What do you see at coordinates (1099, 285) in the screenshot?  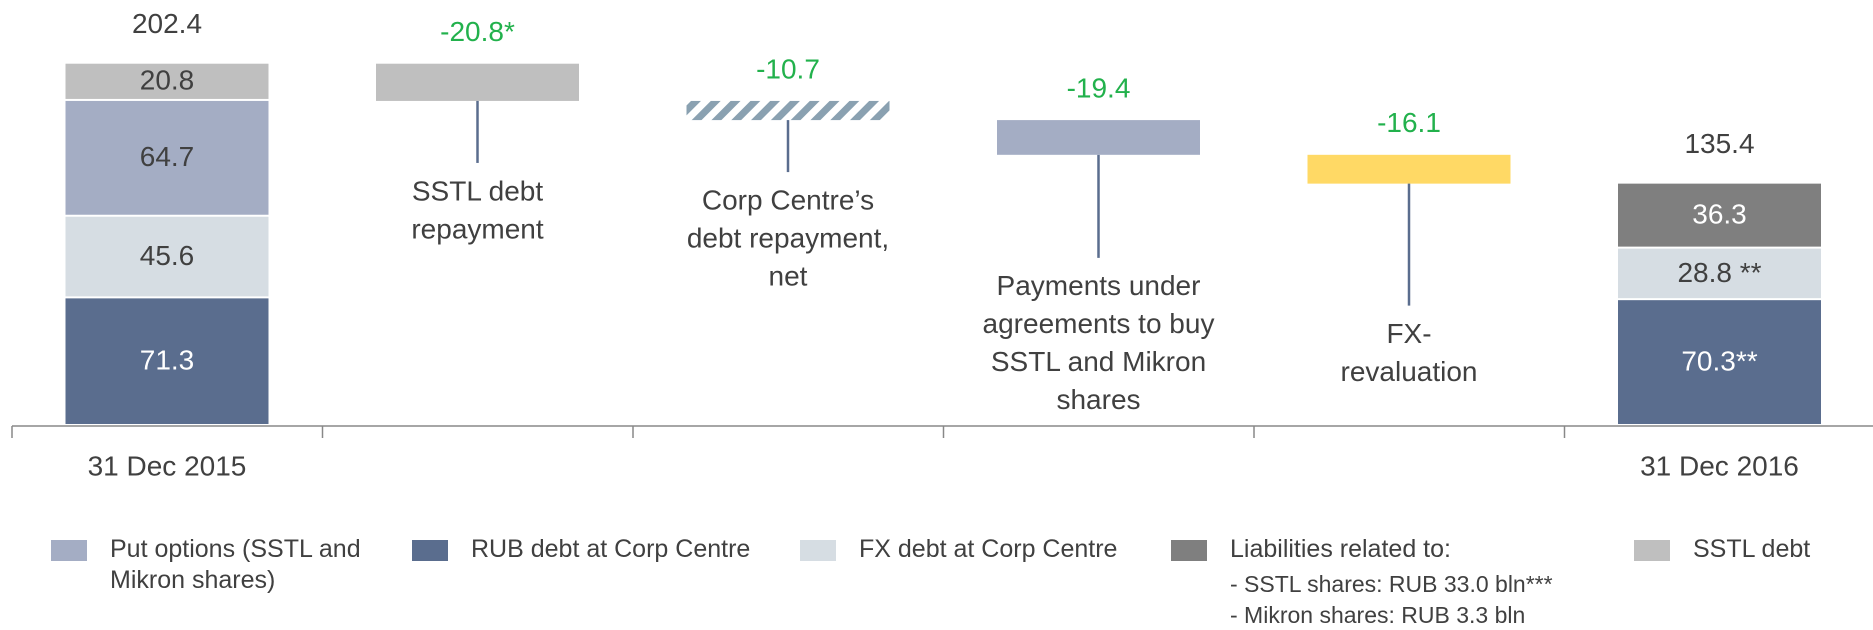 I see `step-label: Payments under` at bounding box center [1099, 285].